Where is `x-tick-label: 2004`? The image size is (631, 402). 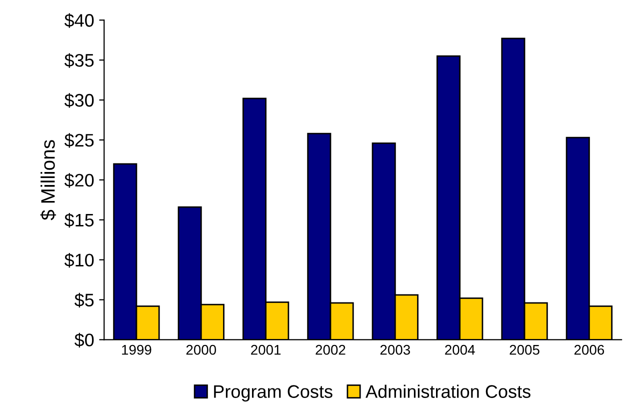 x-tick-label: 2004 is located at coordinates (460, 349).